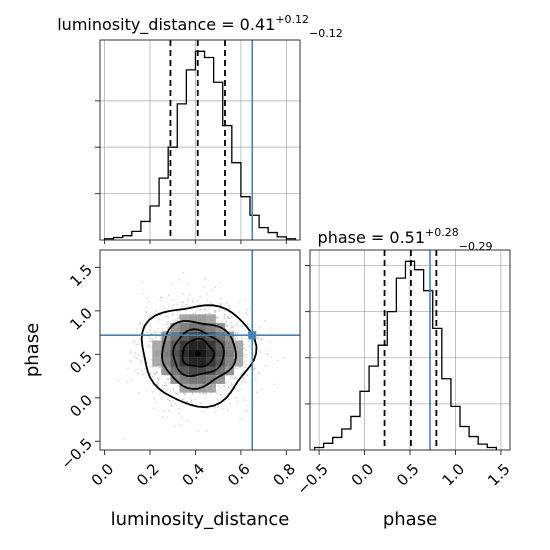 This screenshot has height=550, width=550. I want to click on x-axis-label-luminosity-distance: luminosity_distance, so click(200, 519).